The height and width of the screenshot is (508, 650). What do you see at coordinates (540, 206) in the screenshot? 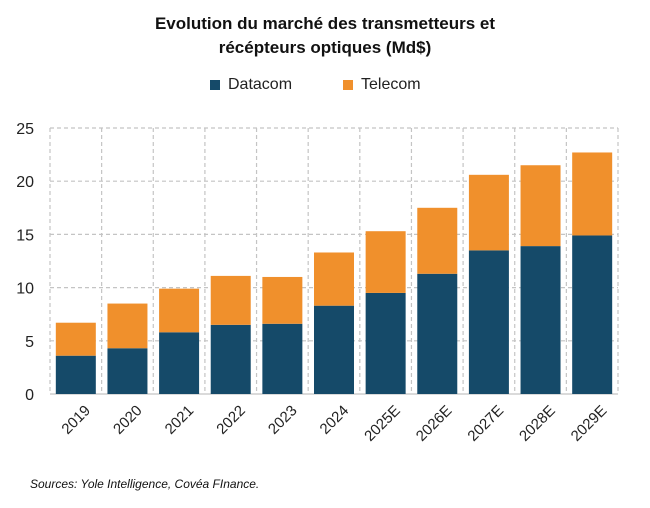
I see `bar-telecom-2028E` at bounding box center [540, 206].